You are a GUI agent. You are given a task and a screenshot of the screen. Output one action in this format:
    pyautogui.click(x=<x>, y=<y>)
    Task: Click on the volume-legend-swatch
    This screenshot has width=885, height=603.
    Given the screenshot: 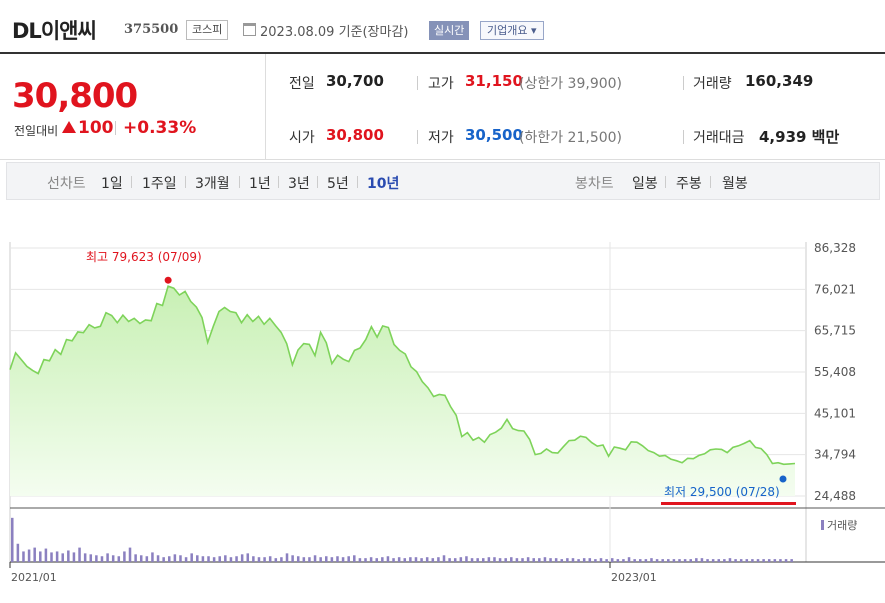 What is the action you would take?
    pyautogui.click(x=822, y=525)
    